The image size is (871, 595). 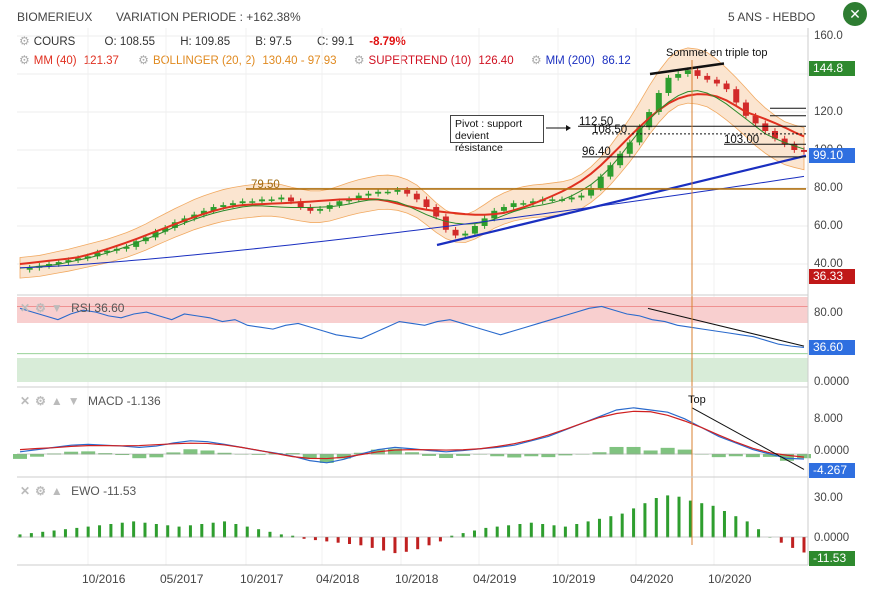 I want to click on macd-signal-line, so click(x=412, y=435).